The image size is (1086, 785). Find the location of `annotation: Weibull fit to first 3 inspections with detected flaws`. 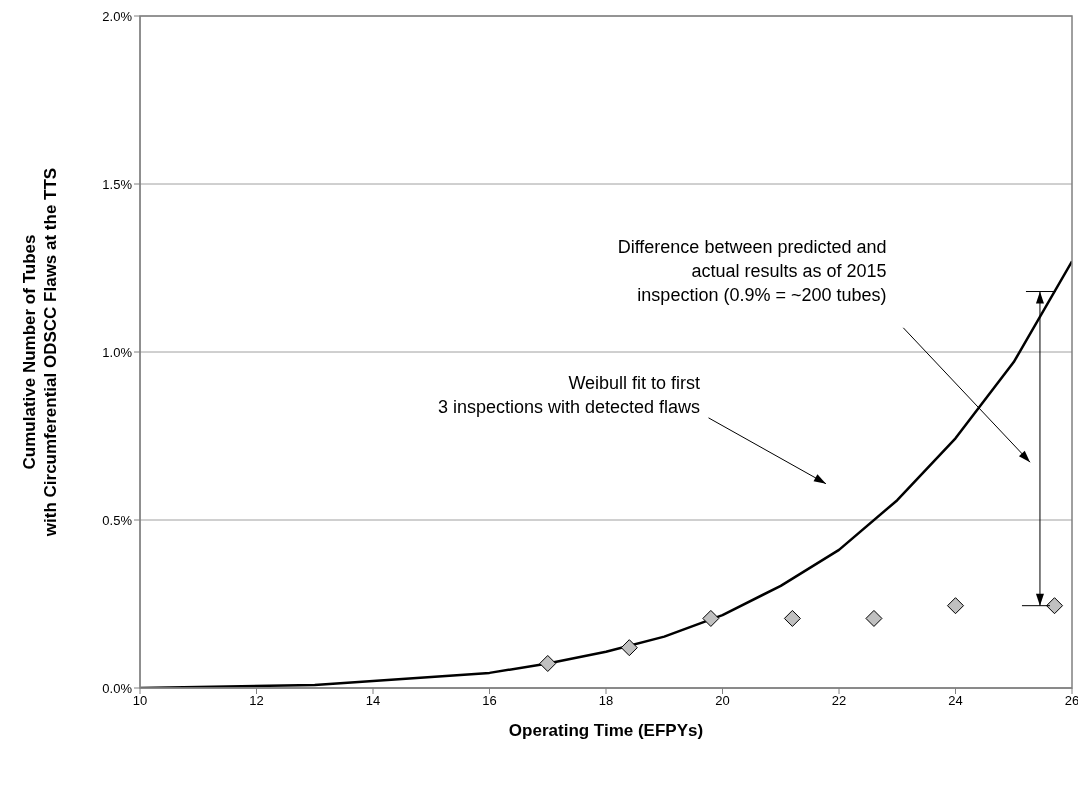

annotation: Weibull fit to first 3 inspections with detected flaws is located at coordinates (569, 394).